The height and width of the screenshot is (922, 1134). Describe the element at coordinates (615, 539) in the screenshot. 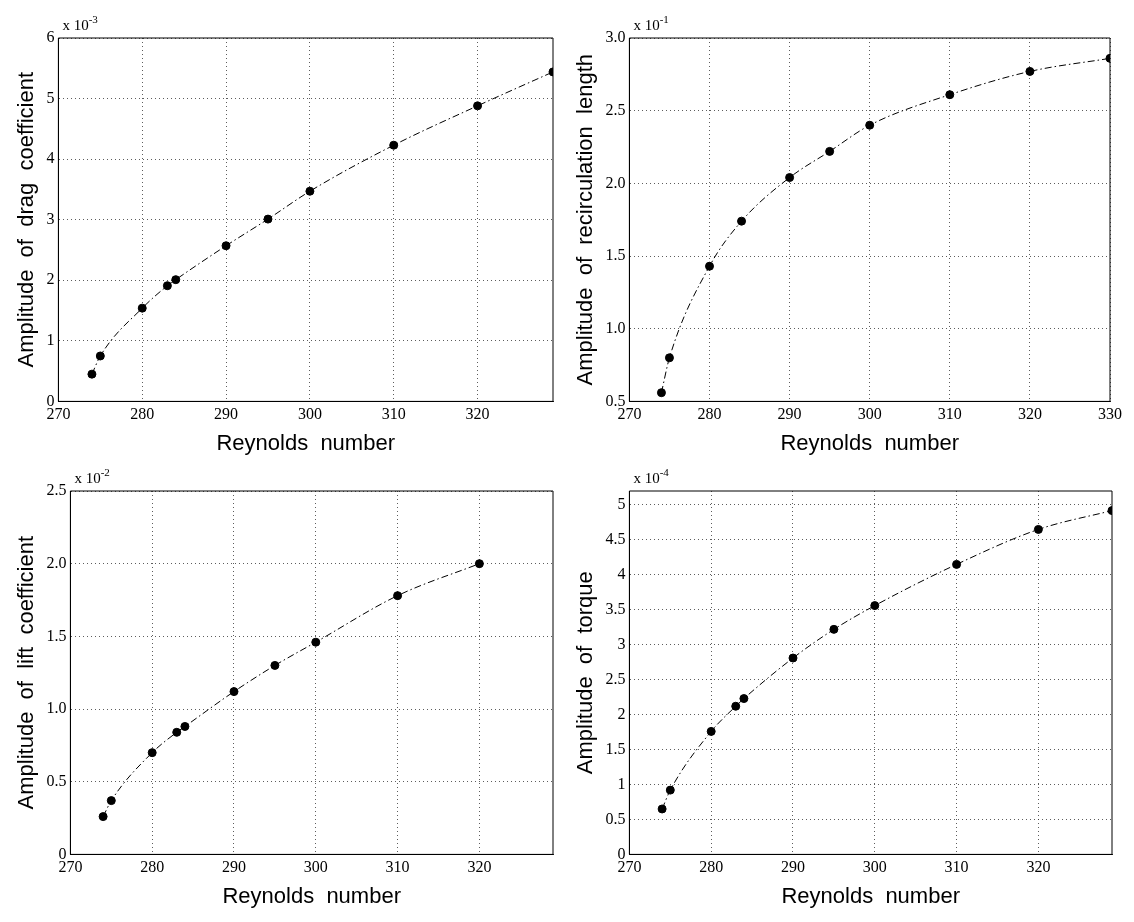

I see `y-tick-label: 4.5` at that location.